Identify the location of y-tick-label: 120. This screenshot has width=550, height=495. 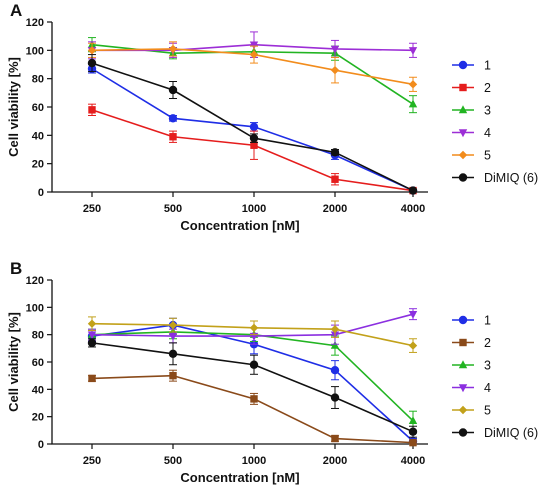
(35, 281).